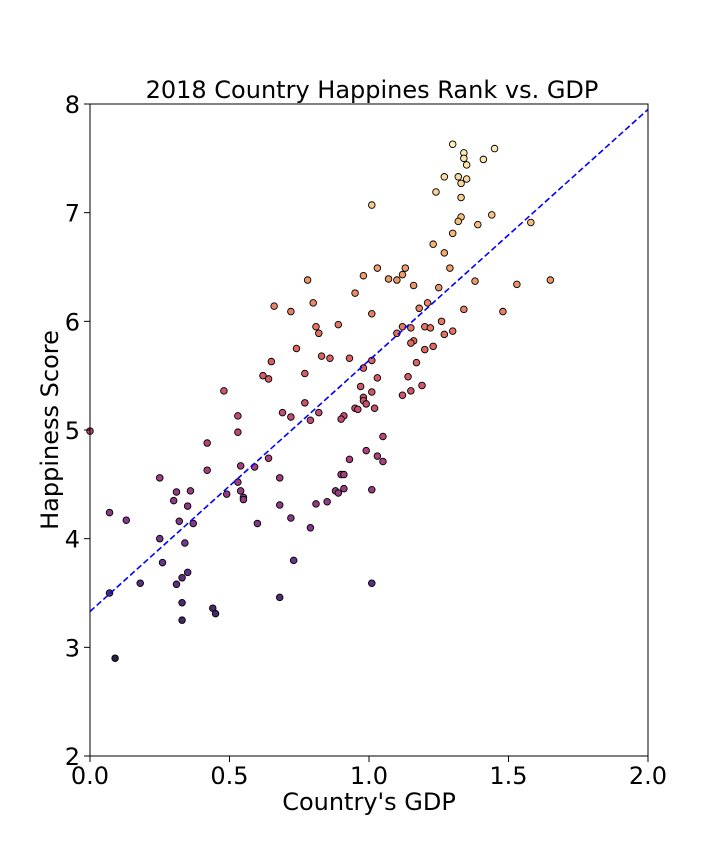  What do you see at coordinates (229, 776) in the screenshot?
I see `x-tick-label: 0.5` at bounding box center [229, 776].